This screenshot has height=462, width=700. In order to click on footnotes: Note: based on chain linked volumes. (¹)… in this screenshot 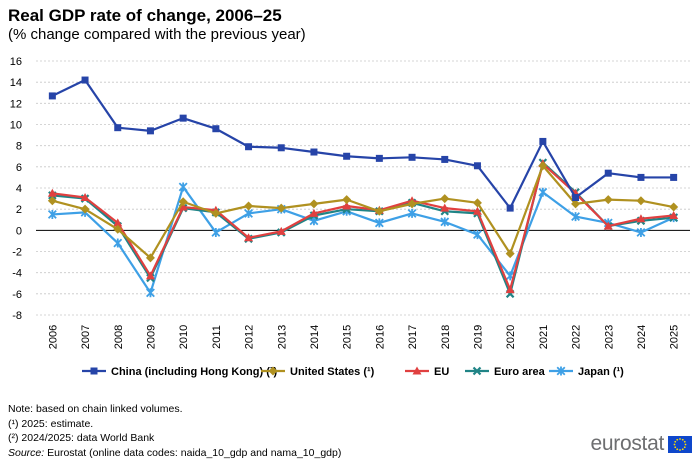, I will do `click(174, 431)`.